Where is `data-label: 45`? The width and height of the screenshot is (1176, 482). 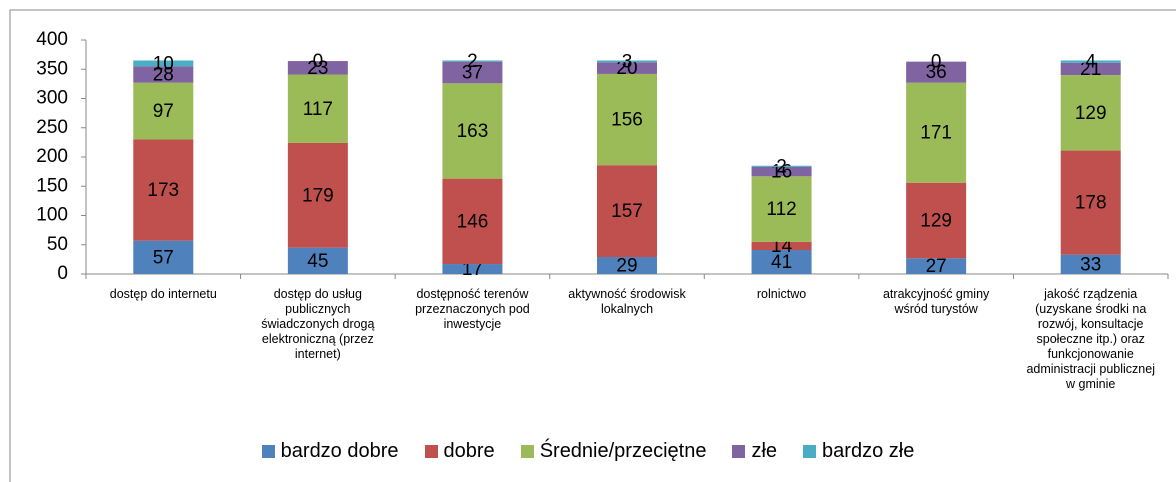
data-label: 45 is located at coordinates (317, 261).